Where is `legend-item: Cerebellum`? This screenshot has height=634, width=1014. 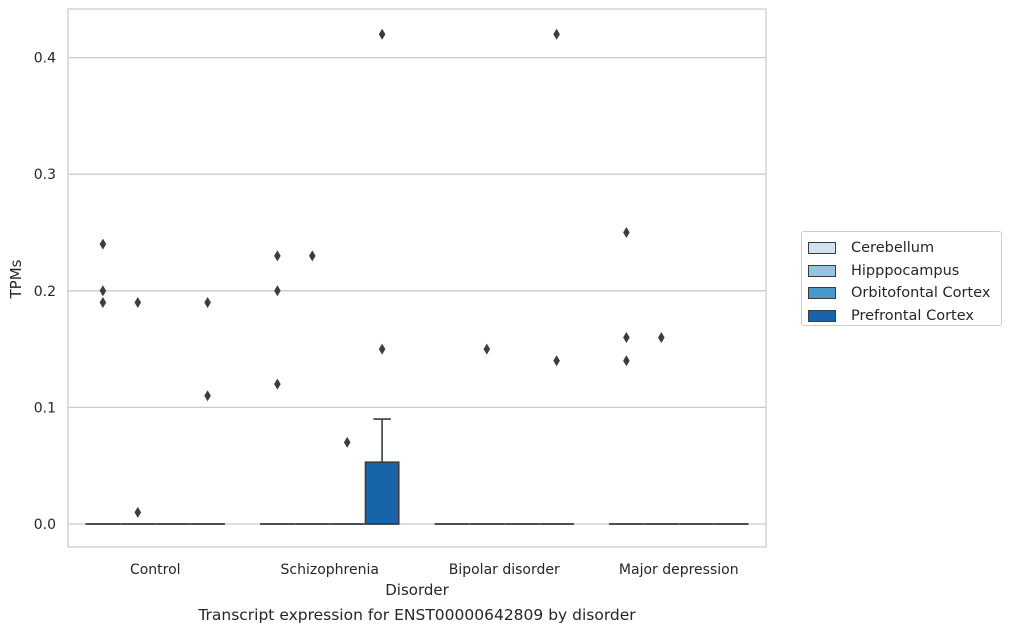 legend-item: Cerebellum is located at coordinates (904, 248).